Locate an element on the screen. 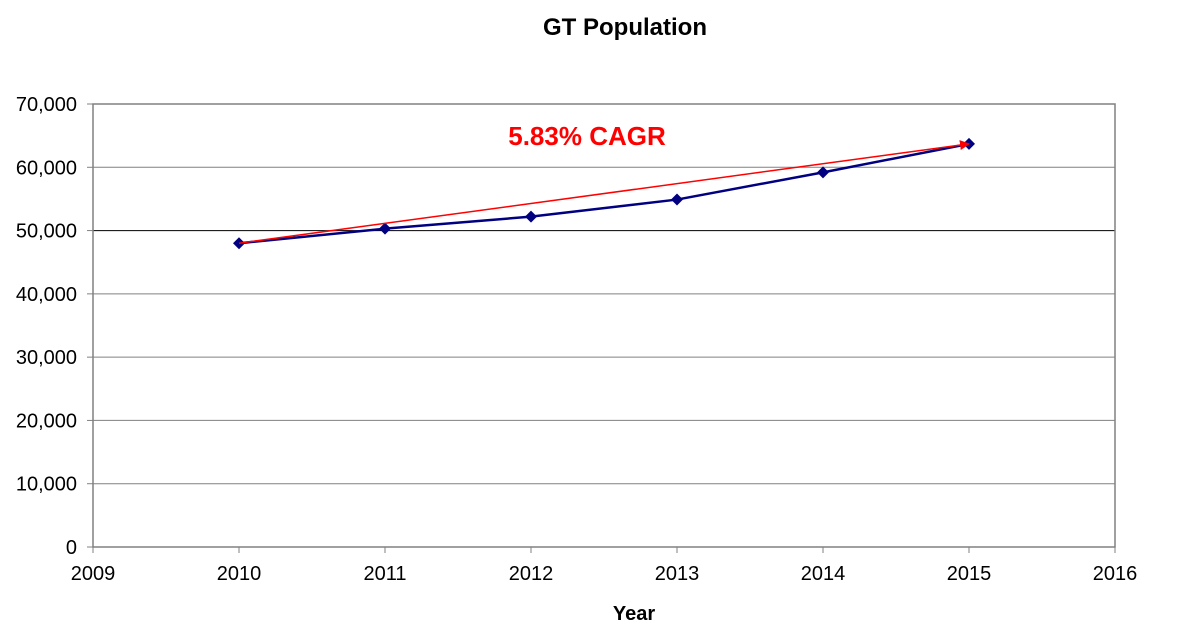 The image size is (1200, 630). y-tick-label: 70,000 is located at coordinates (46, 105).